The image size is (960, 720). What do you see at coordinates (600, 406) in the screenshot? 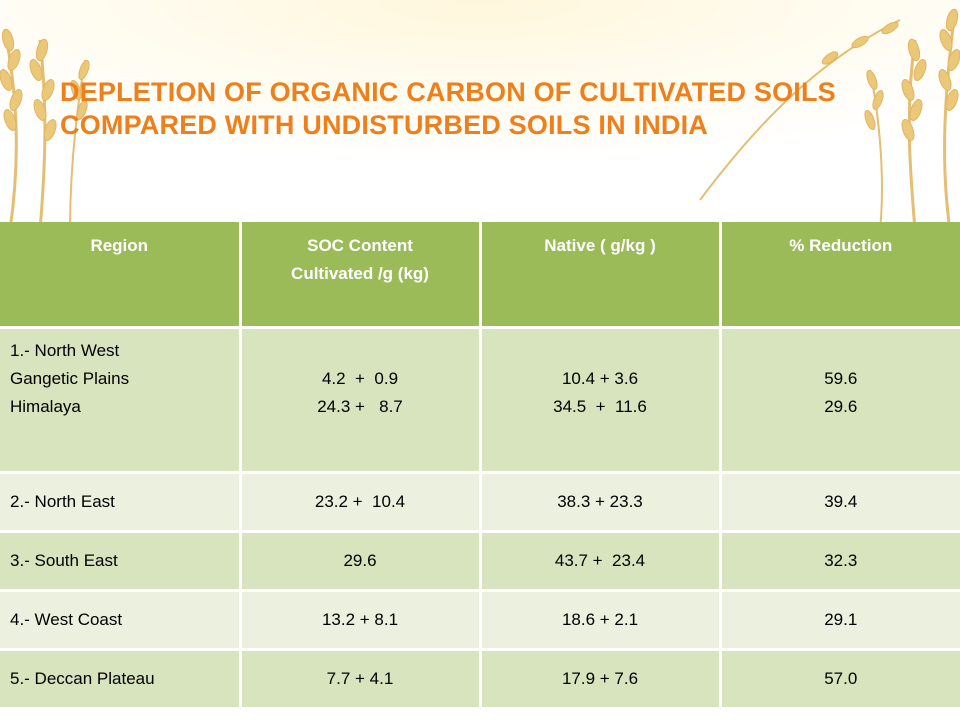
I see `value-line: 34.5 + 11.6` at bounding box center [600, 406].